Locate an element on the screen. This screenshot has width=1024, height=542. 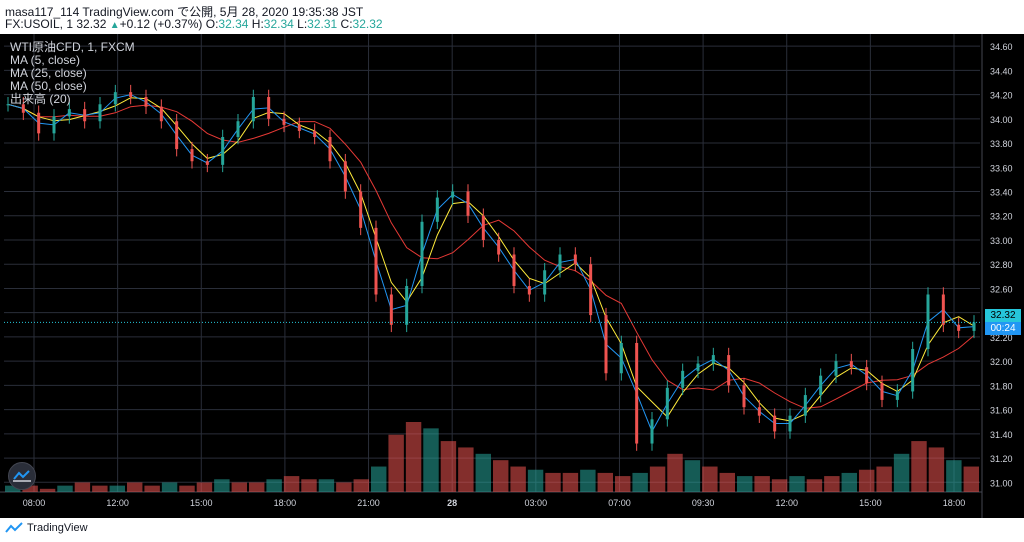
symbol-label: FX:USOIL, 1 is located at coordinates (39, 24).